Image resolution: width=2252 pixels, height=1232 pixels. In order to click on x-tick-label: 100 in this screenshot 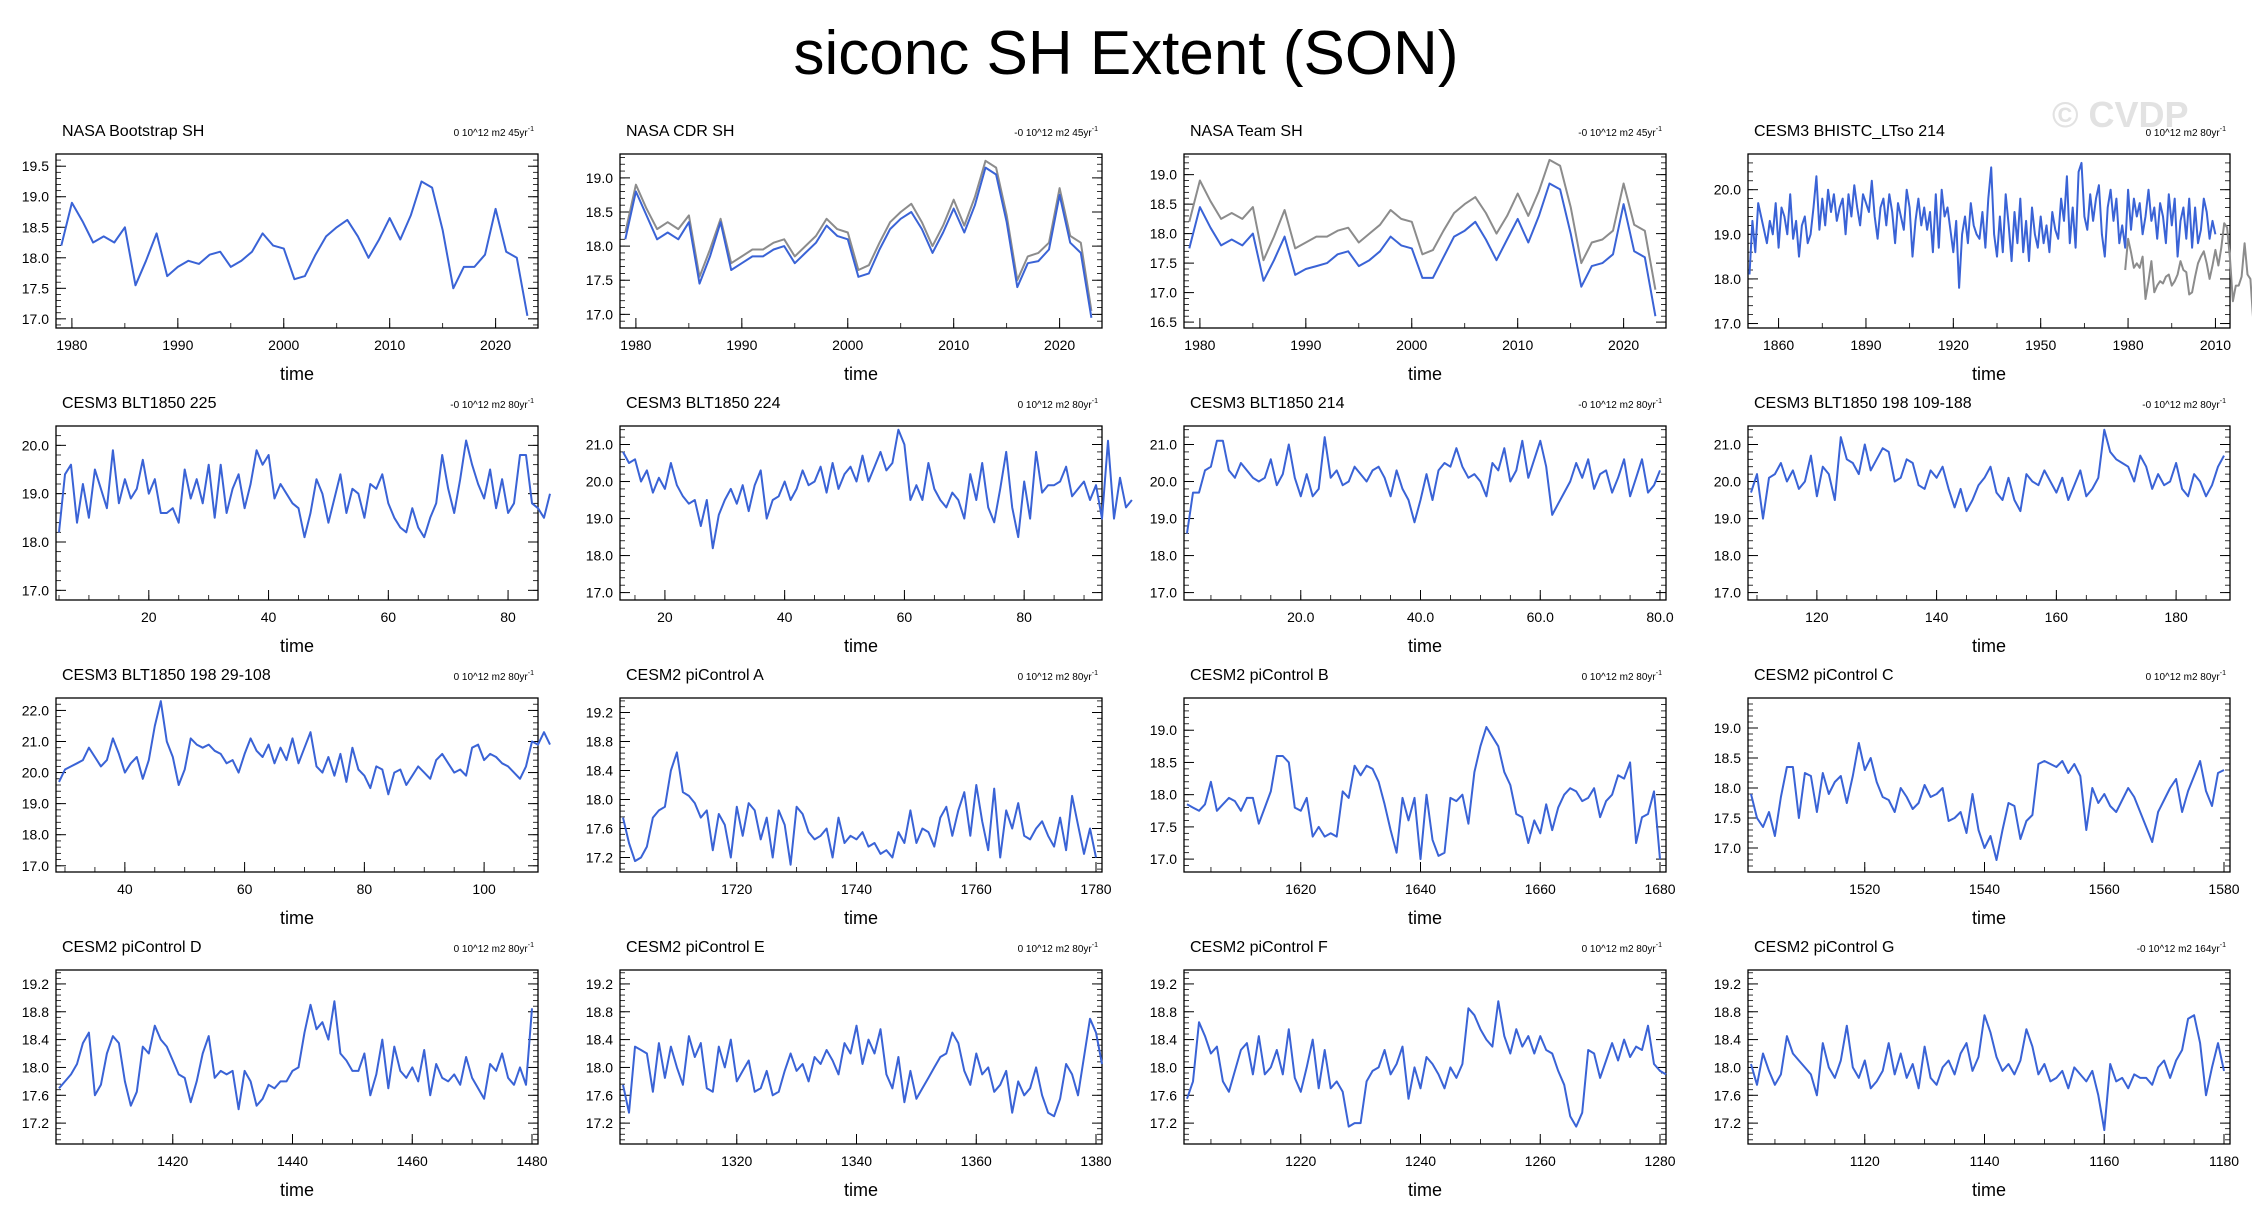, I will do `click(484, 889)`.